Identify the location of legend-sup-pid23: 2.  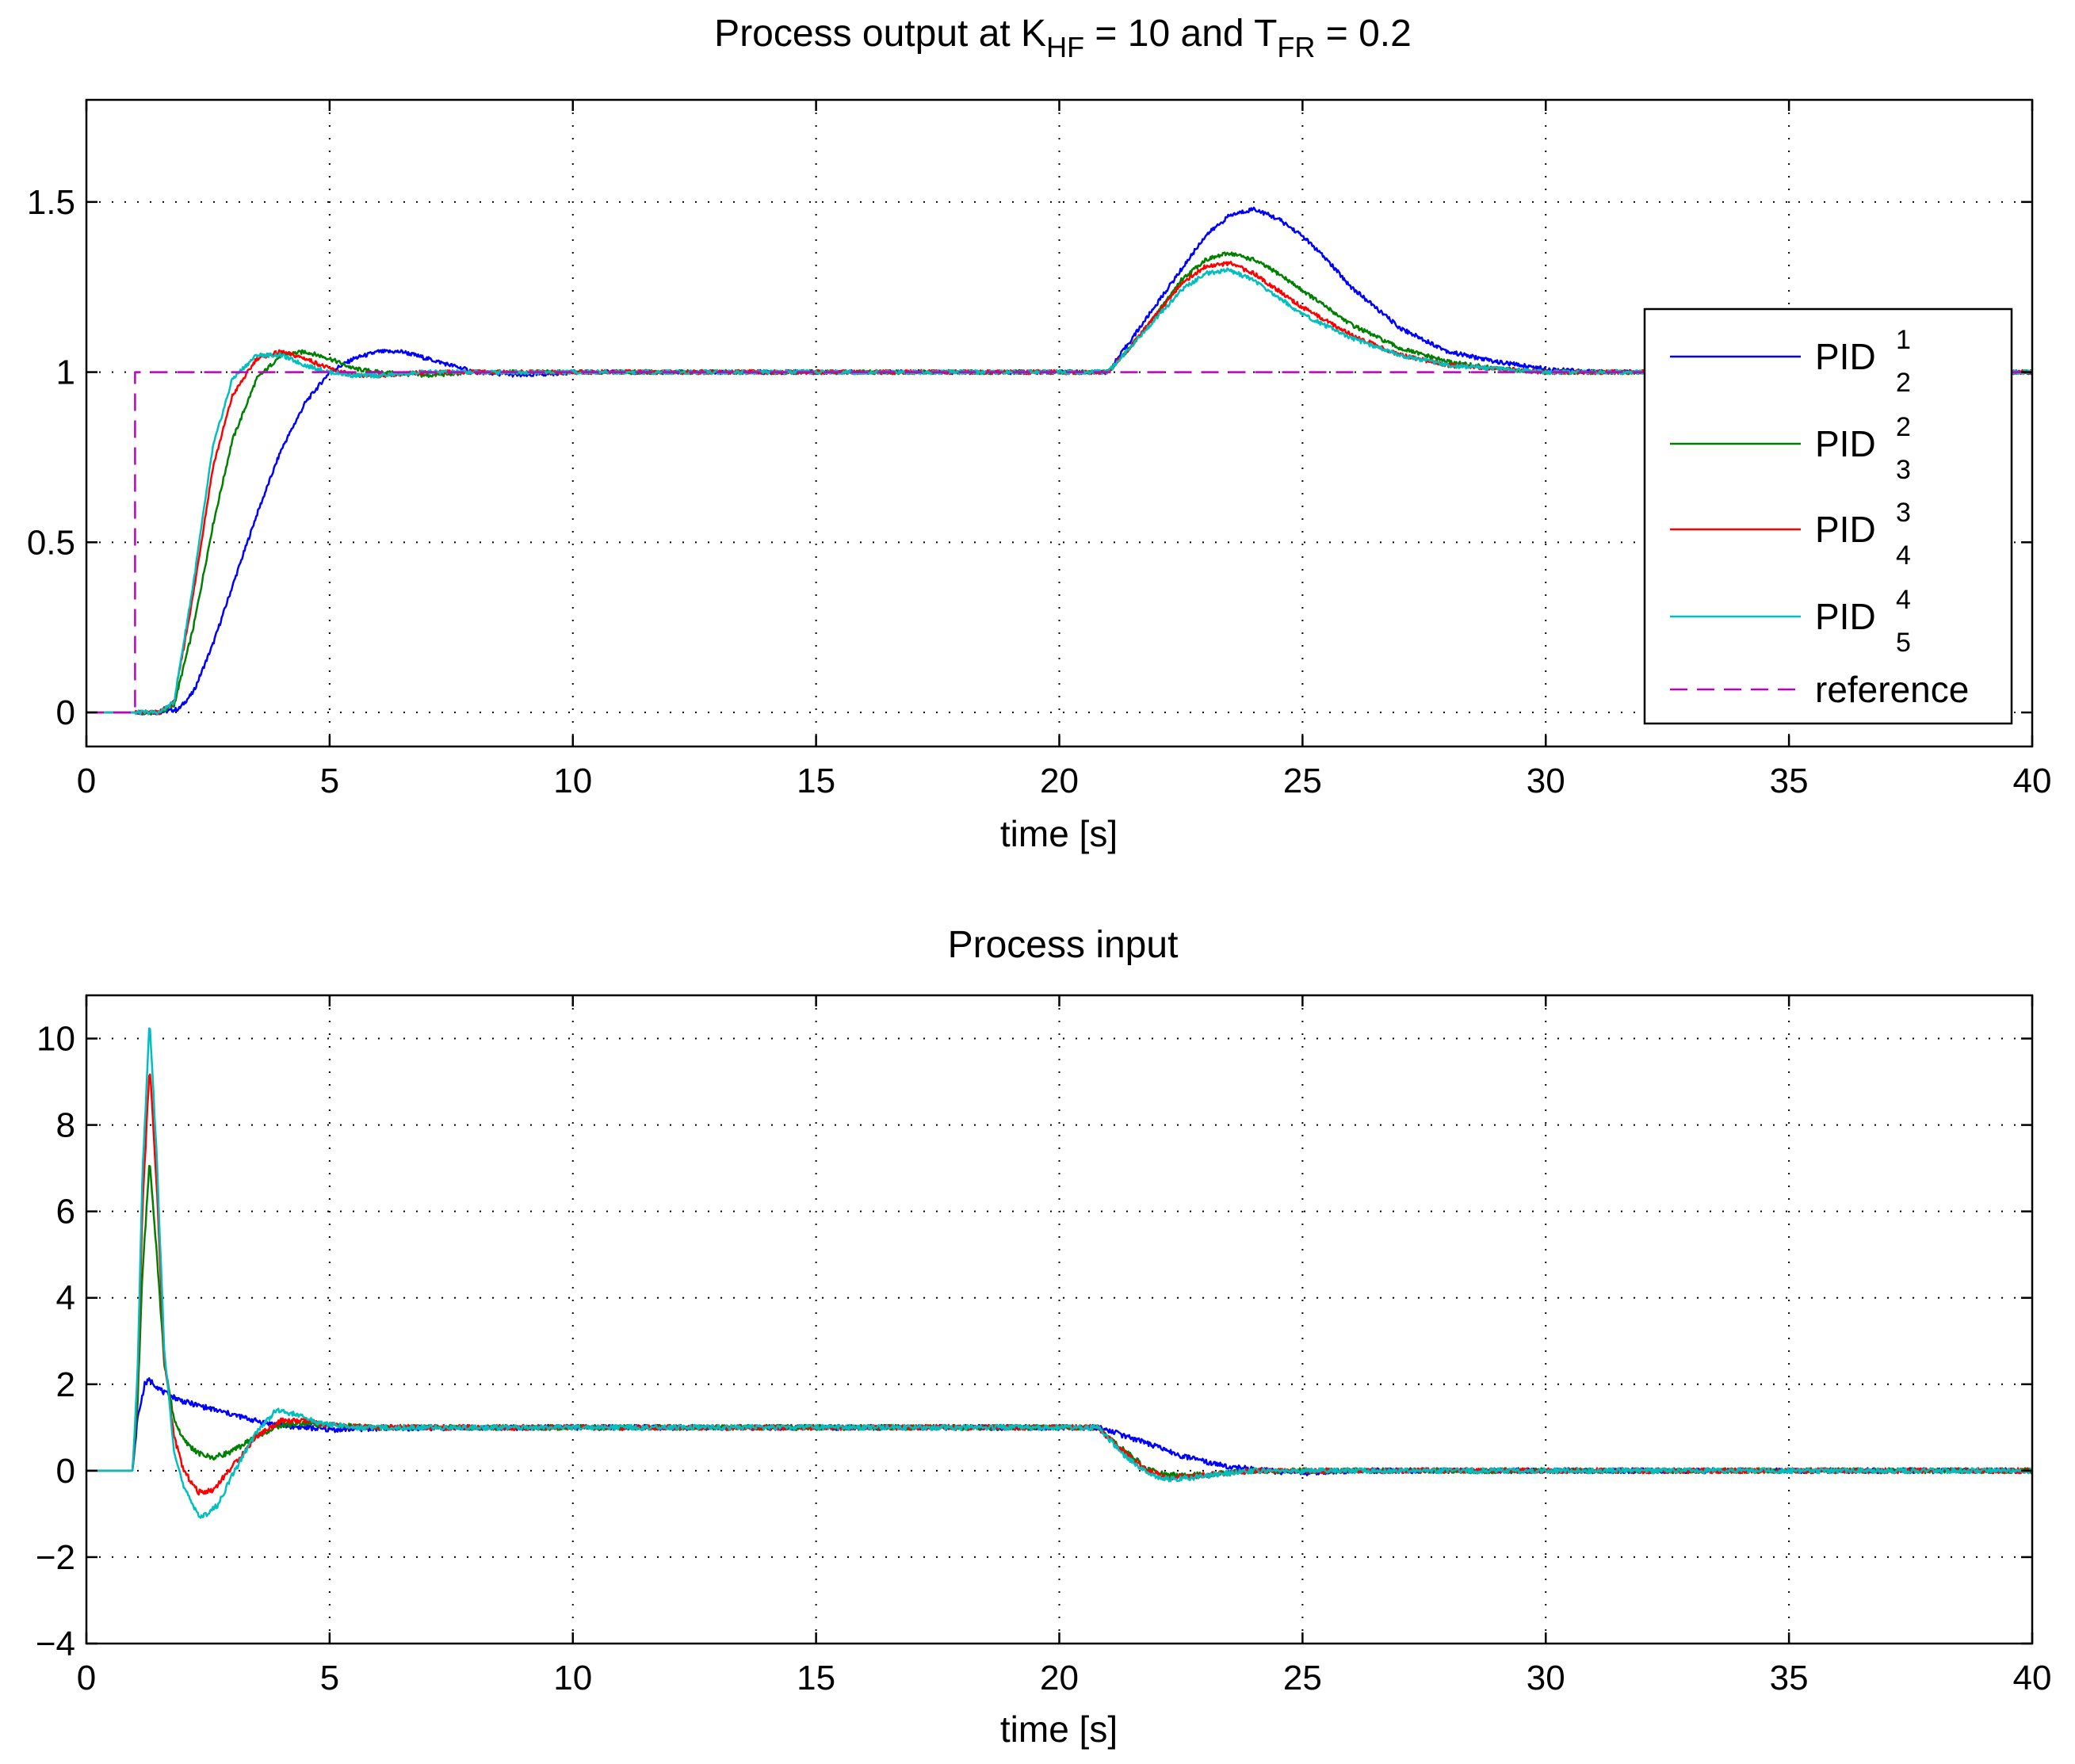
(1903, 427).